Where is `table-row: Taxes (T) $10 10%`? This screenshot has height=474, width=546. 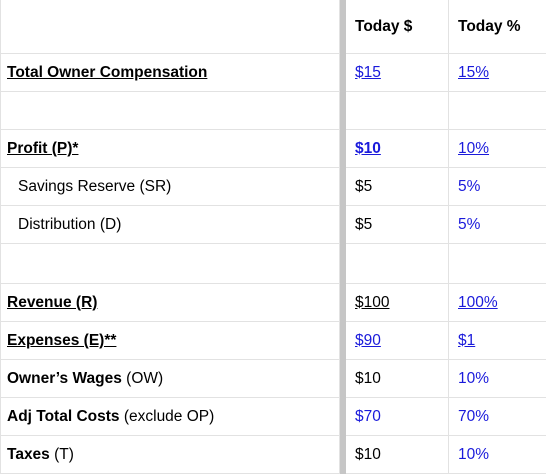
table-row: Taxes (T) $10 10% is located at coordinates (273, 455).